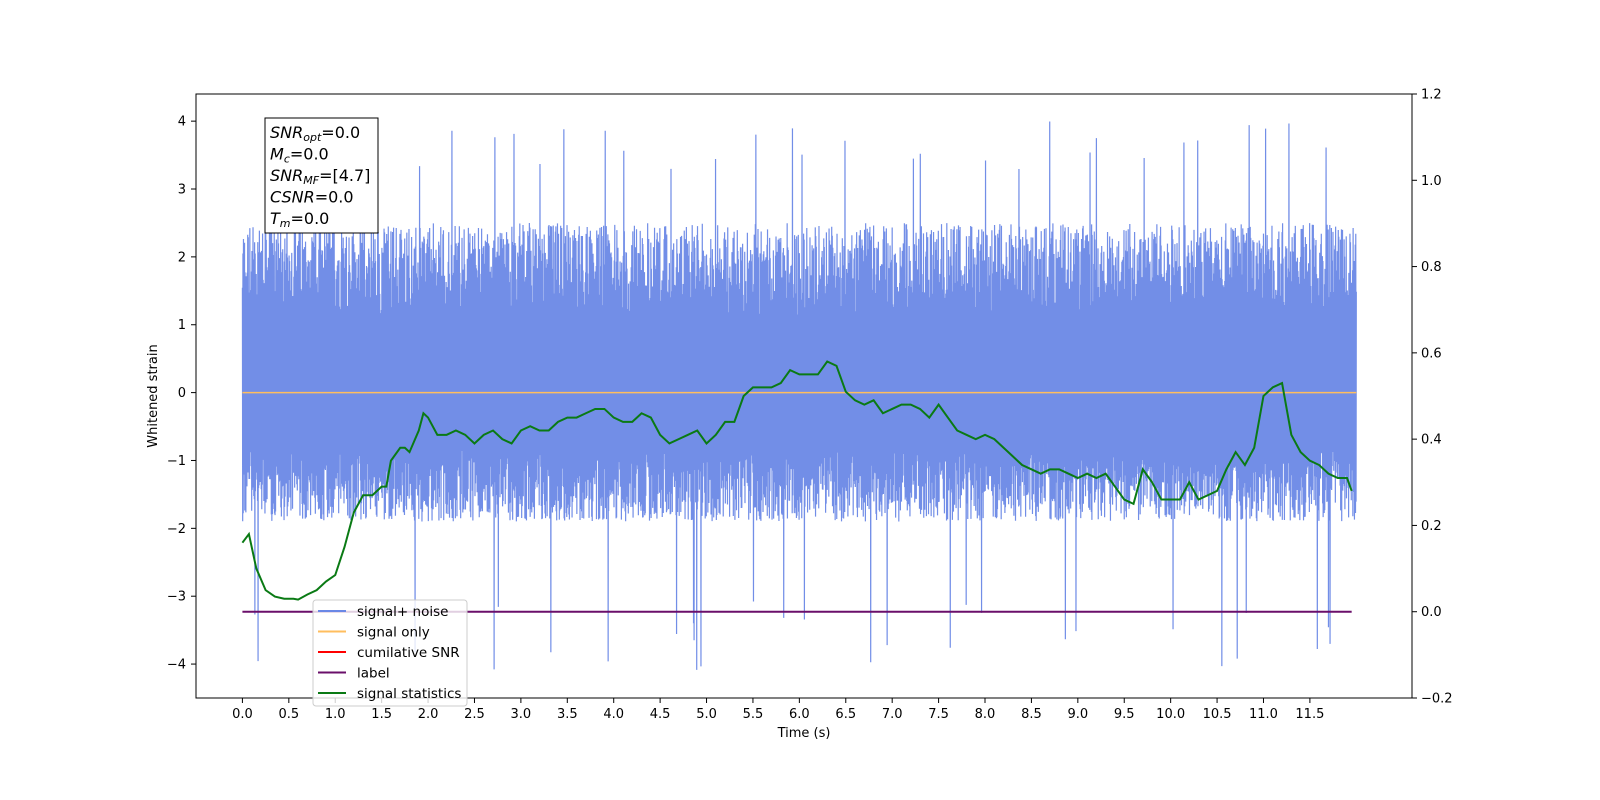 This screenshot has width=1600, height=800. What do you see at coordinates (176, 529) in the screenshot?
I see `y-left-tick-label: −2` at bounding box center [176, 529].